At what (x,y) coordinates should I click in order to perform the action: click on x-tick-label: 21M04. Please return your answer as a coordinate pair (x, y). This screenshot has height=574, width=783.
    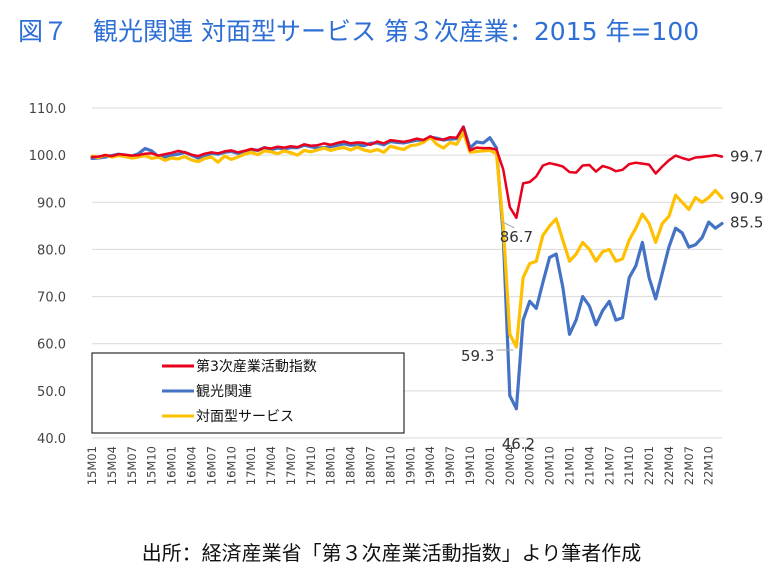
    Looking at the image, I should click on (589, 465).